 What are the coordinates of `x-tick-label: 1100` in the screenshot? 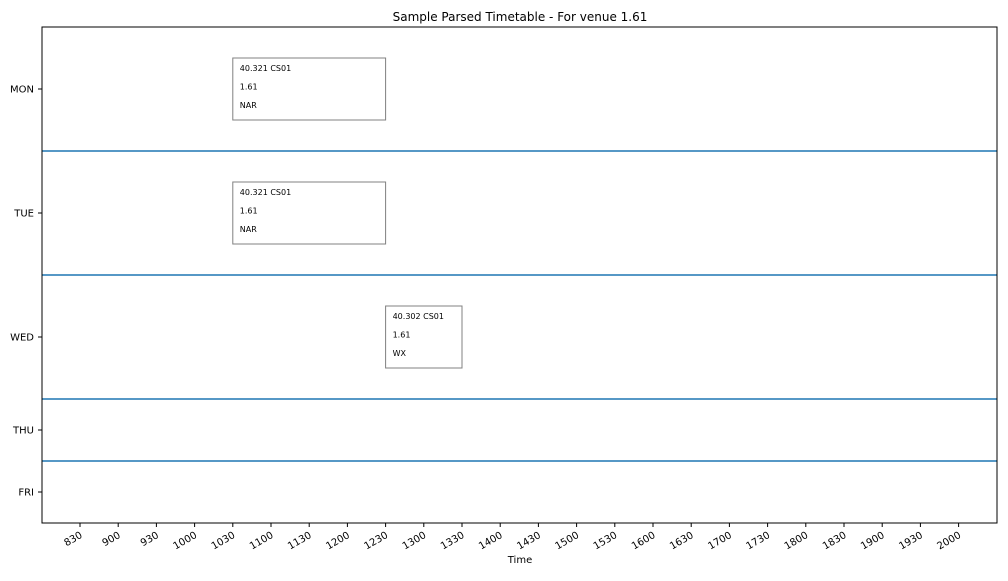 It's located at (262, 541).